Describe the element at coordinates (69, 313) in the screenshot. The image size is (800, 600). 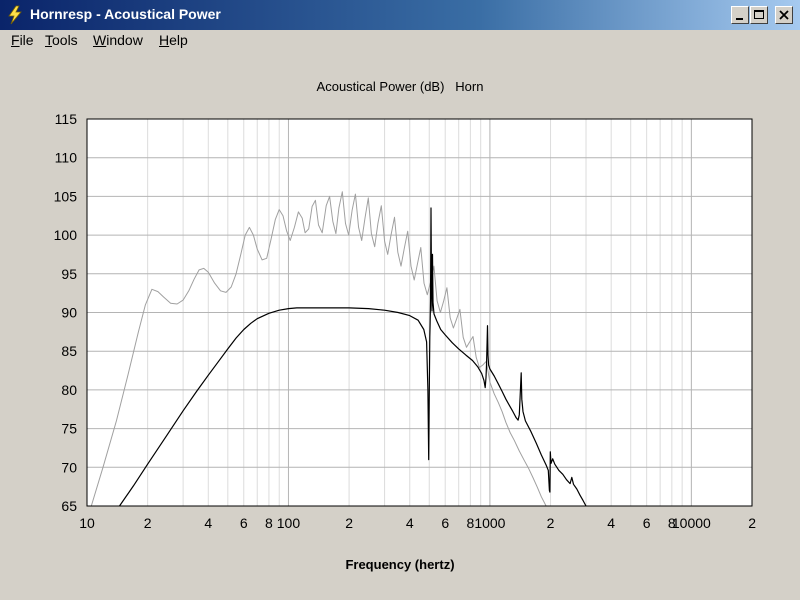
I see `y-tick-label: 90` at that location.